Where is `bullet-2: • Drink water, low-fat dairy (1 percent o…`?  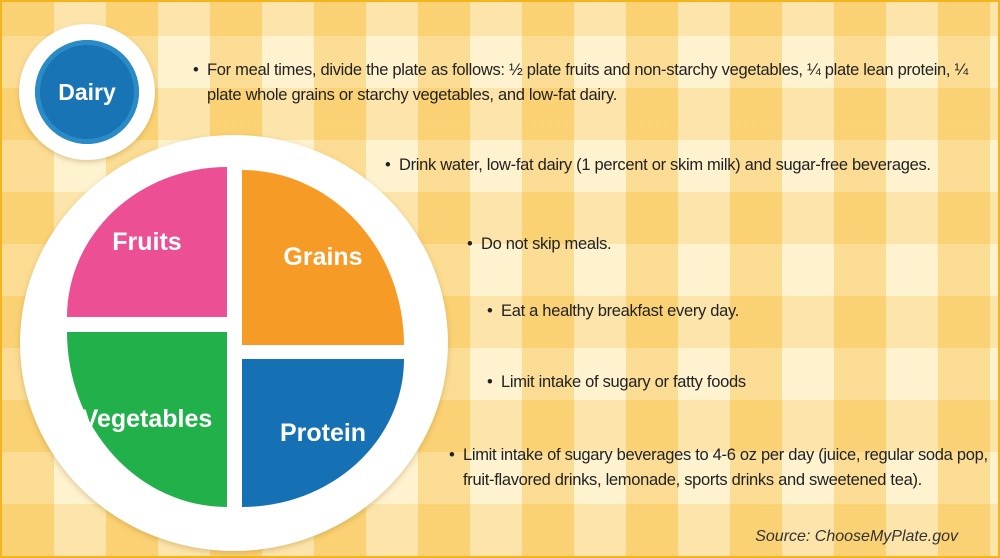
bullet-2: • Drink water, low-fat dairy (1 percent o… is located at coordinates (692, 165).